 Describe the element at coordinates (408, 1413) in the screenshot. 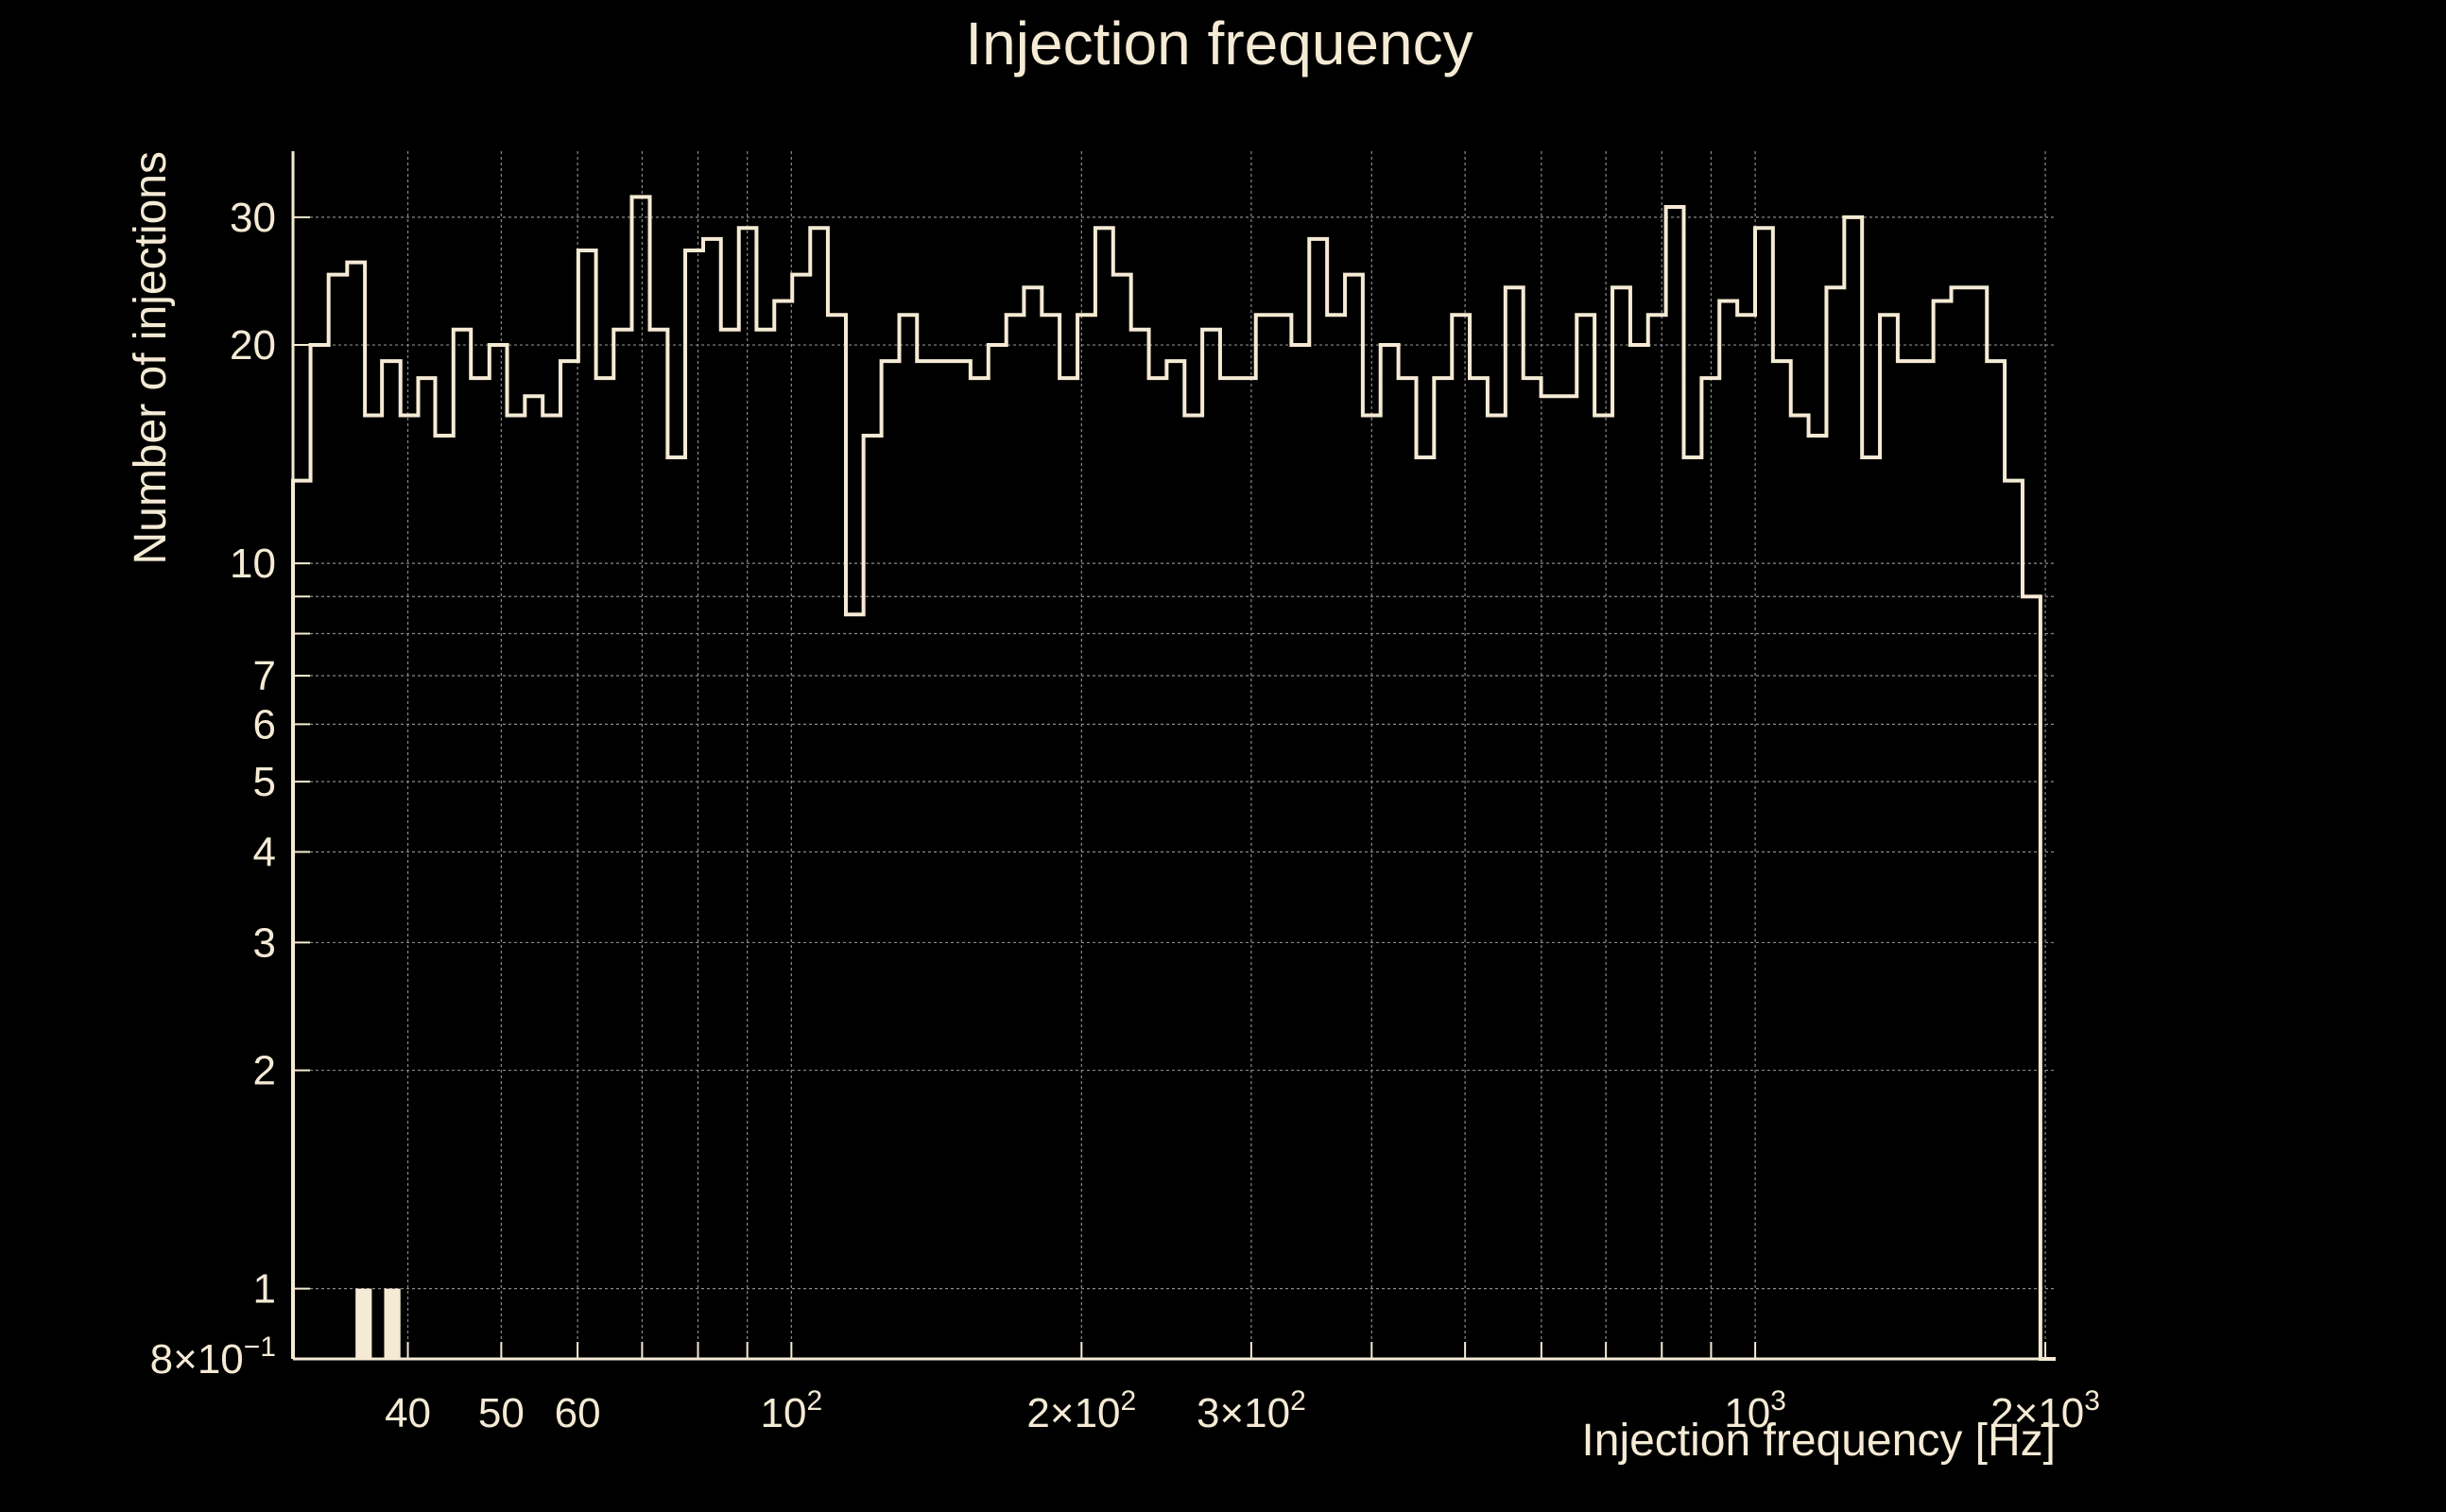

I see `x-tick-label: 40` at that location.